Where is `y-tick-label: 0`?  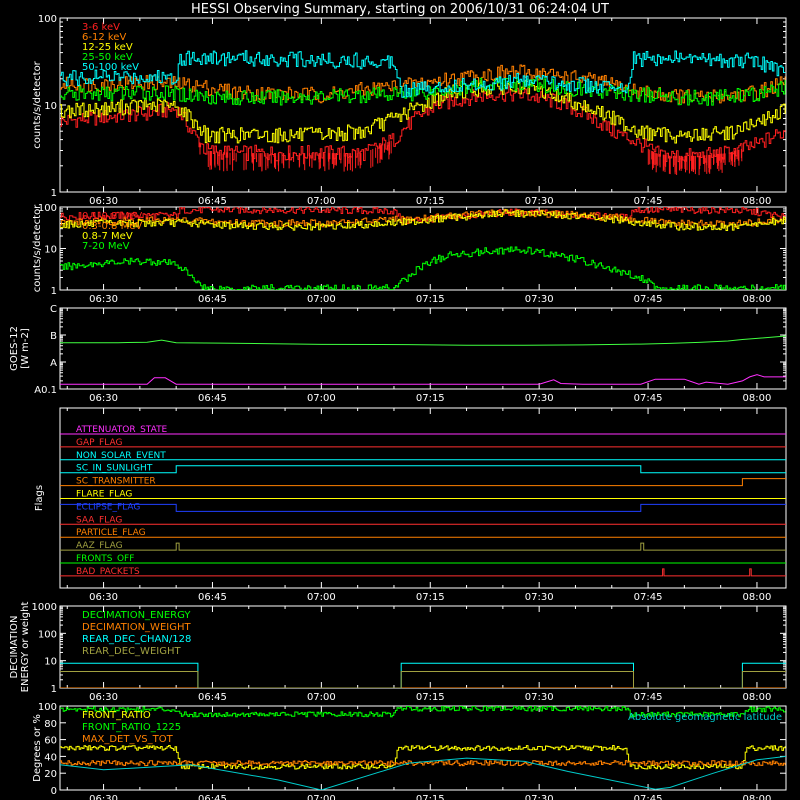
y-tick-label: 0 is located at coordinates (54, 791).